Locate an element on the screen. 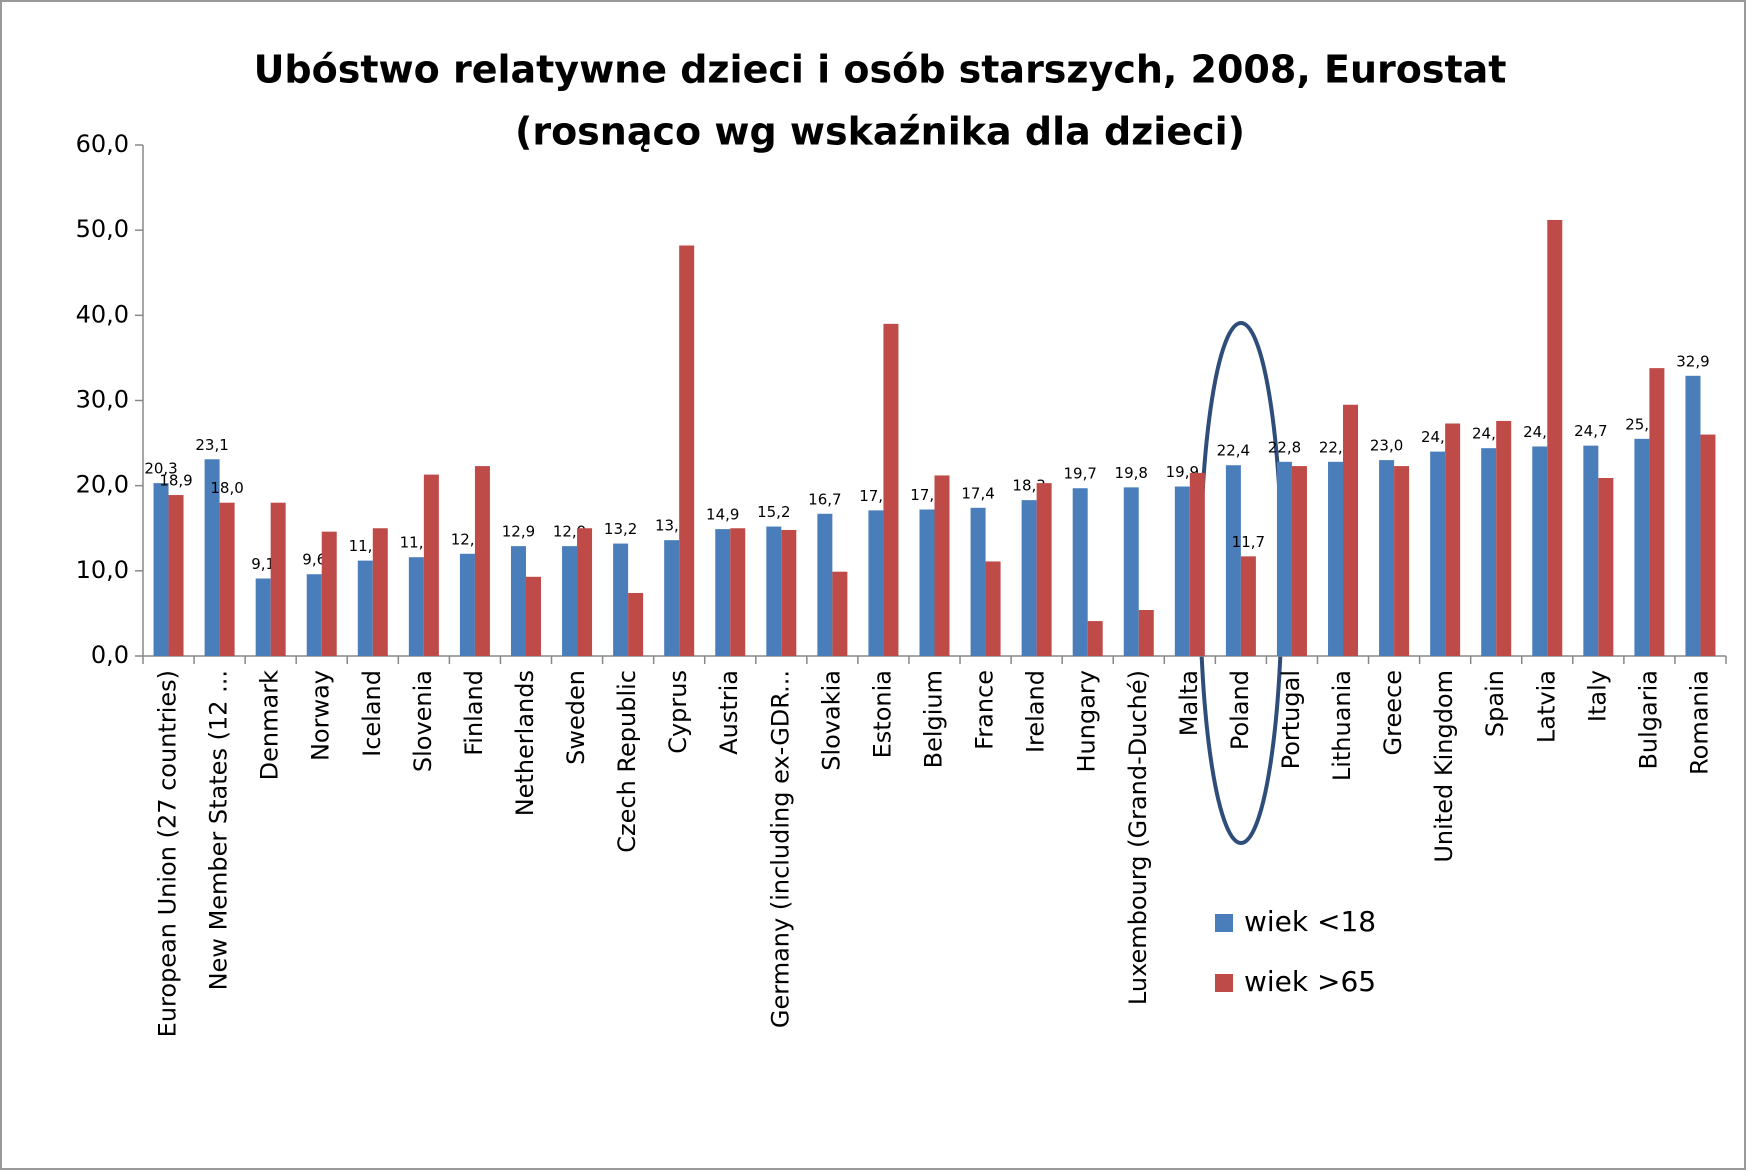 This screenshot has width=1748, height=1172. x-tick-label: Ireland is located at coordinates (1036, 711).